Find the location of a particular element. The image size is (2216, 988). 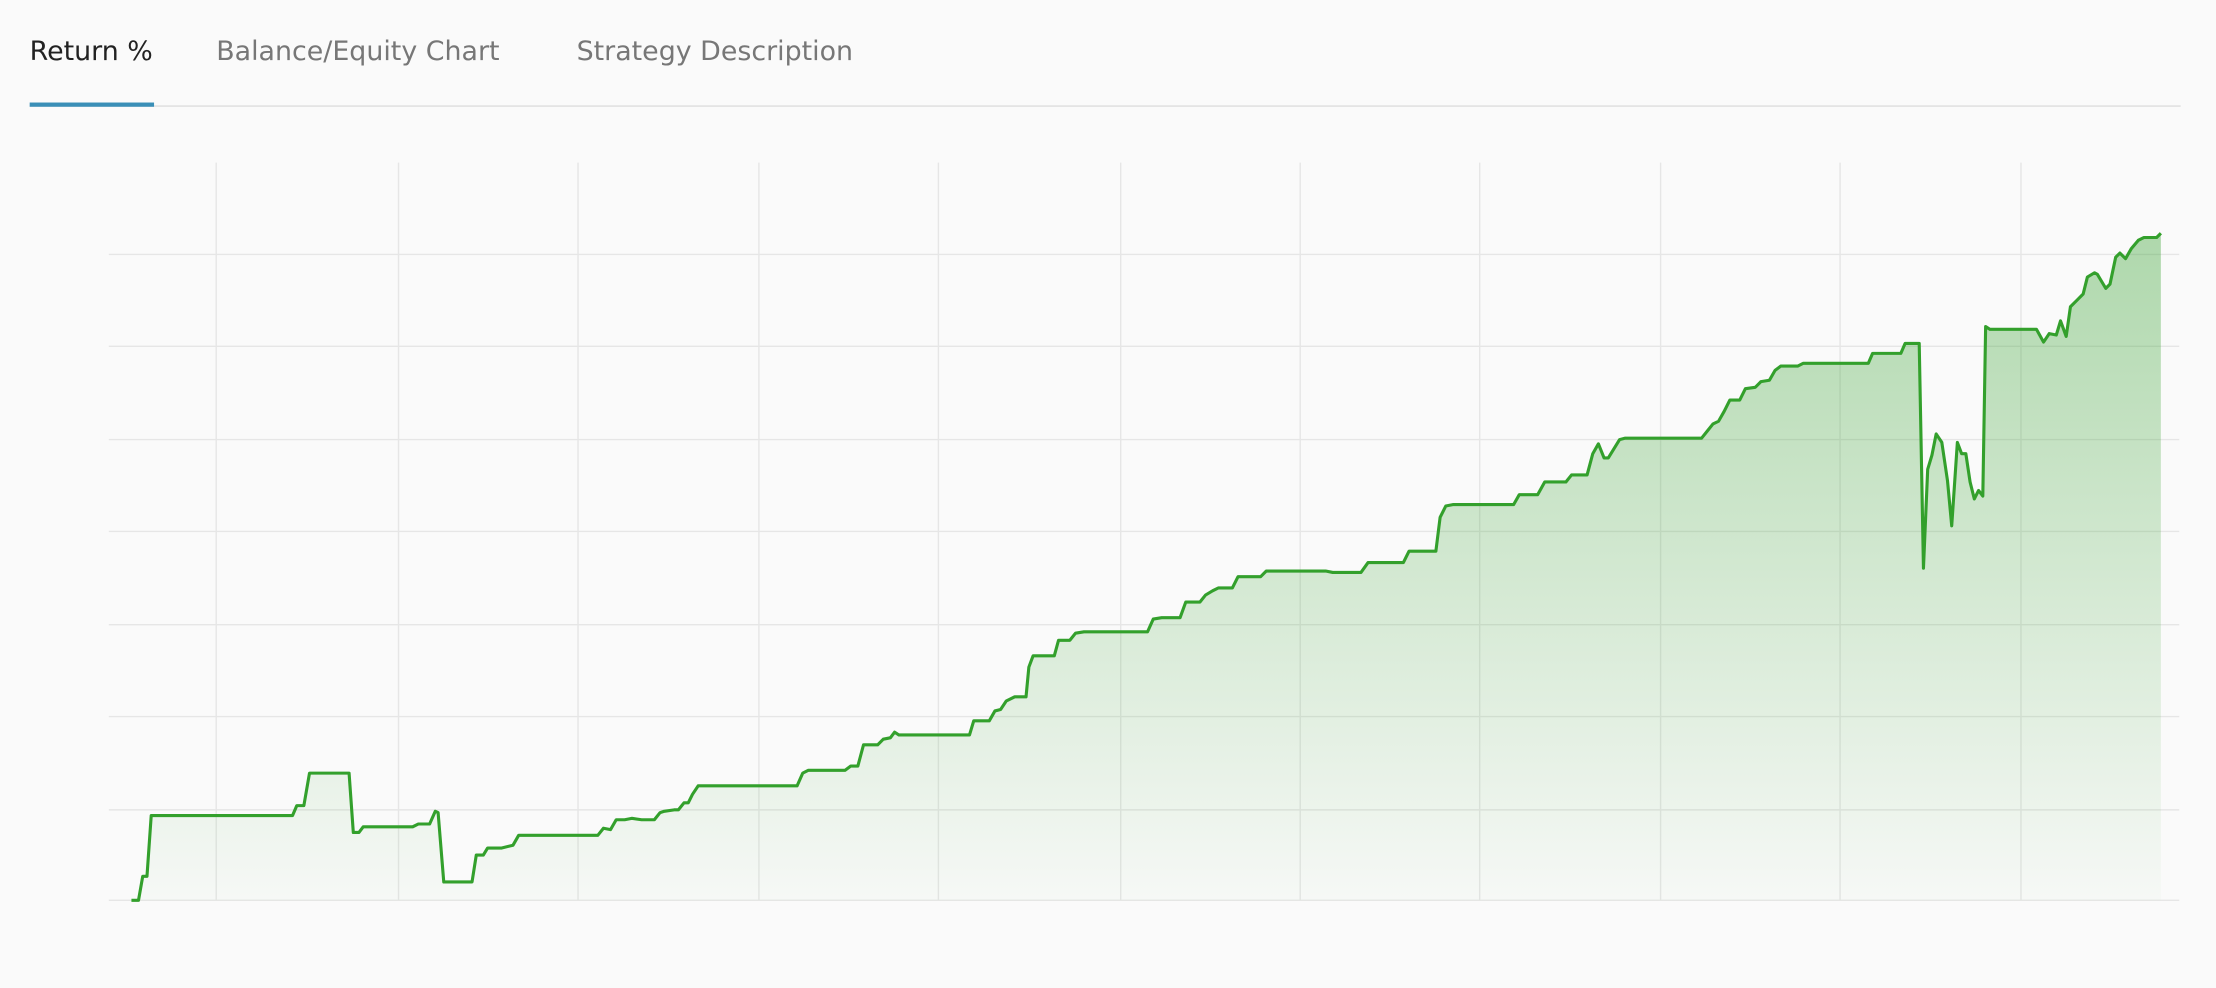

tab-strategy: Strategy Description is located at coordinates (715, 51).